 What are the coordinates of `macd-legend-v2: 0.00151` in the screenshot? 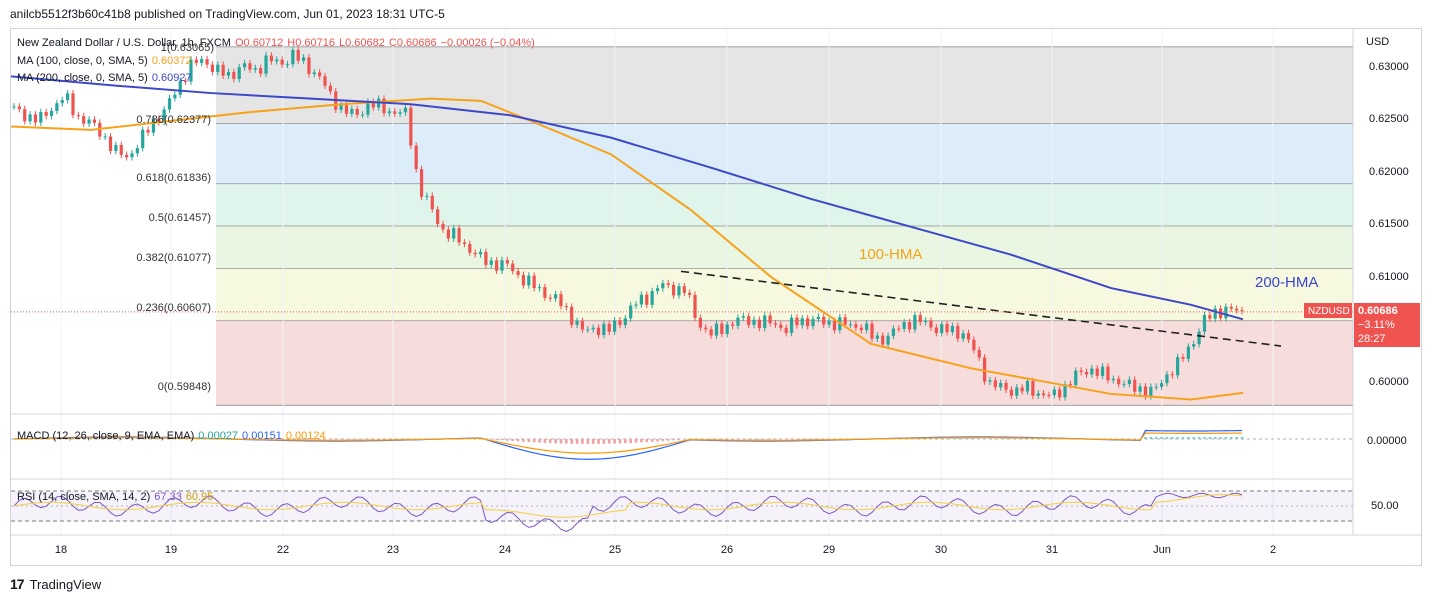 It's located at (262, 436).